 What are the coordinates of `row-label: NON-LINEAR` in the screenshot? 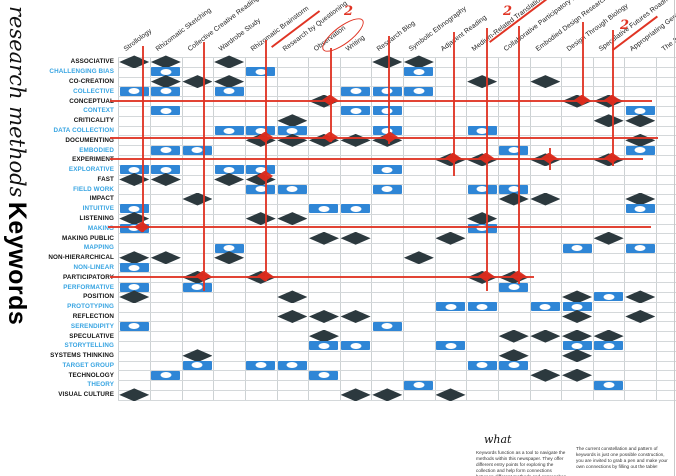 It's located at (93, 267).